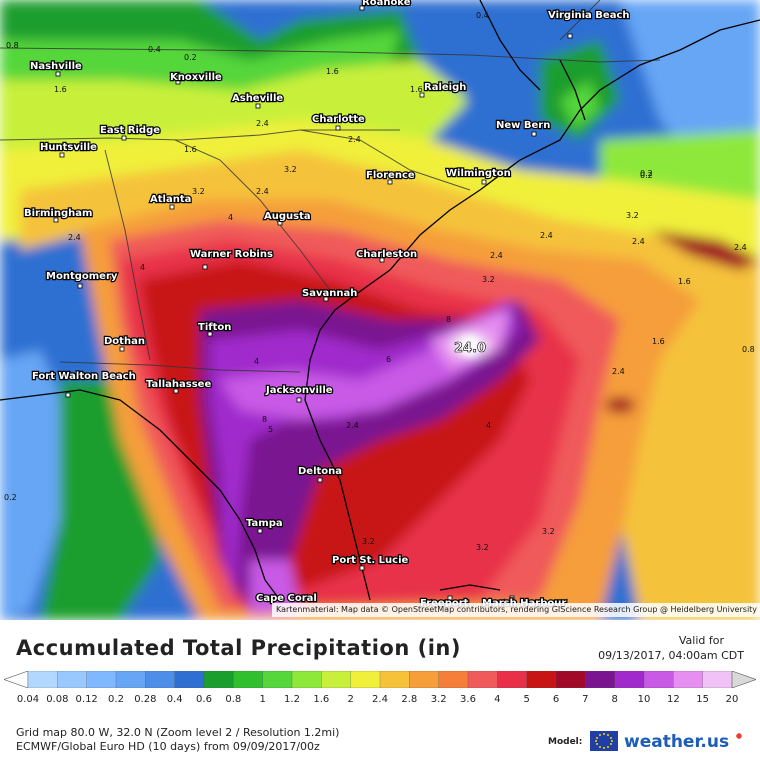 Image resolution: width=760 pixels, height=760 pixels. What do you see at coordinates (286, 598) in the screenshot?
I see `city-label: Cape Coral` at bounding box center [286, 598].